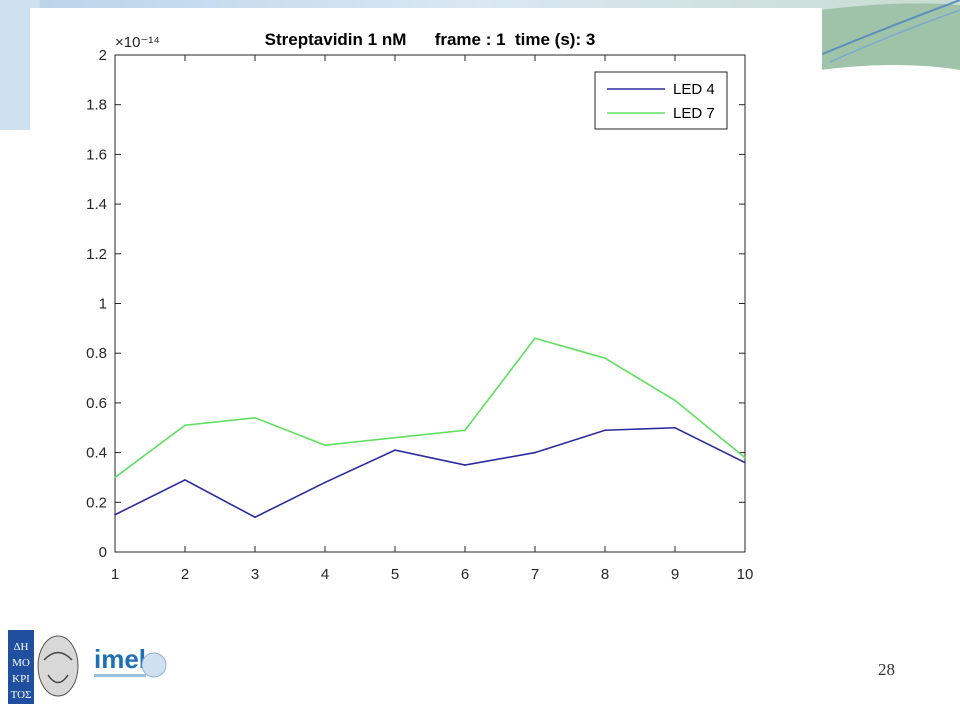 The image size is (960, 720). I want to click on svg-text: ΚΡΙ, so click(21, 679).